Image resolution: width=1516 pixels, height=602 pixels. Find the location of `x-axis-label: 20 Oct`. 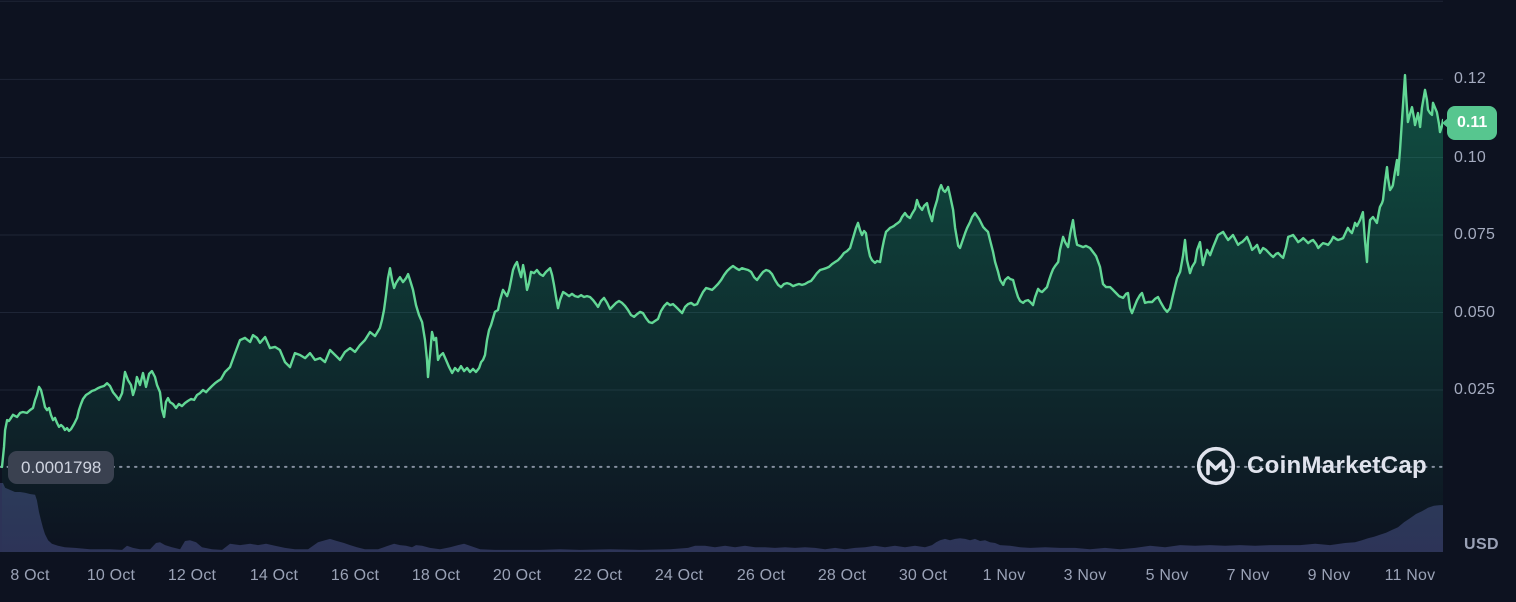

x-axis-label: 20 Oct is located at coordinates (517, 575).